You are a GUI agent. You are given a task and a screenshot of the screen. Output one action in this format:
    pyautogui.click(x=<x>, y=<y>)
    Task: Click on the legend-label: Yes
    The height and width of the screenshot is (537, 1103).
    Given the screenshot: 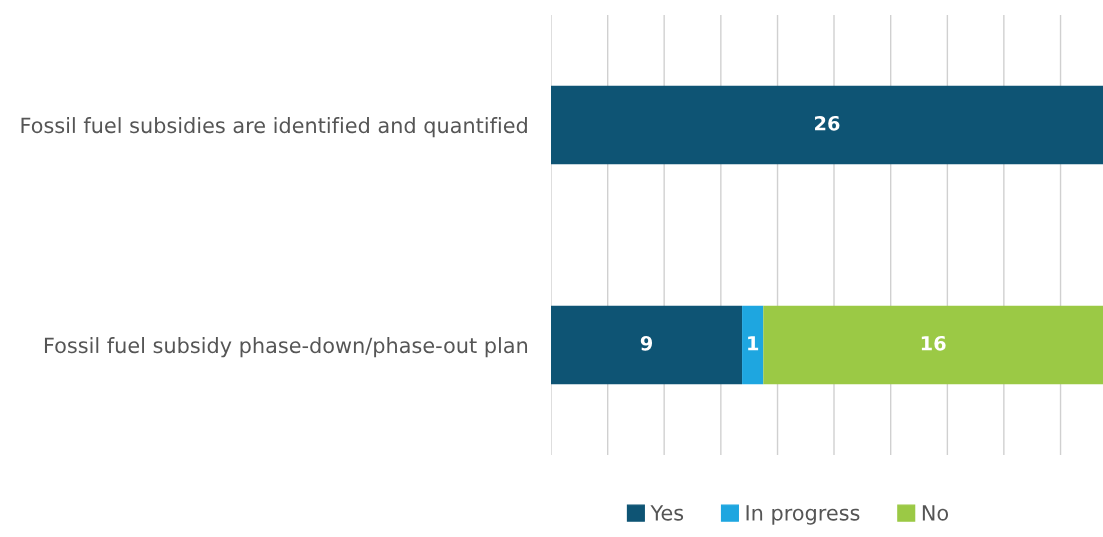 What is the action you would take?
    pyautogui.click(x=667, y=513)
    